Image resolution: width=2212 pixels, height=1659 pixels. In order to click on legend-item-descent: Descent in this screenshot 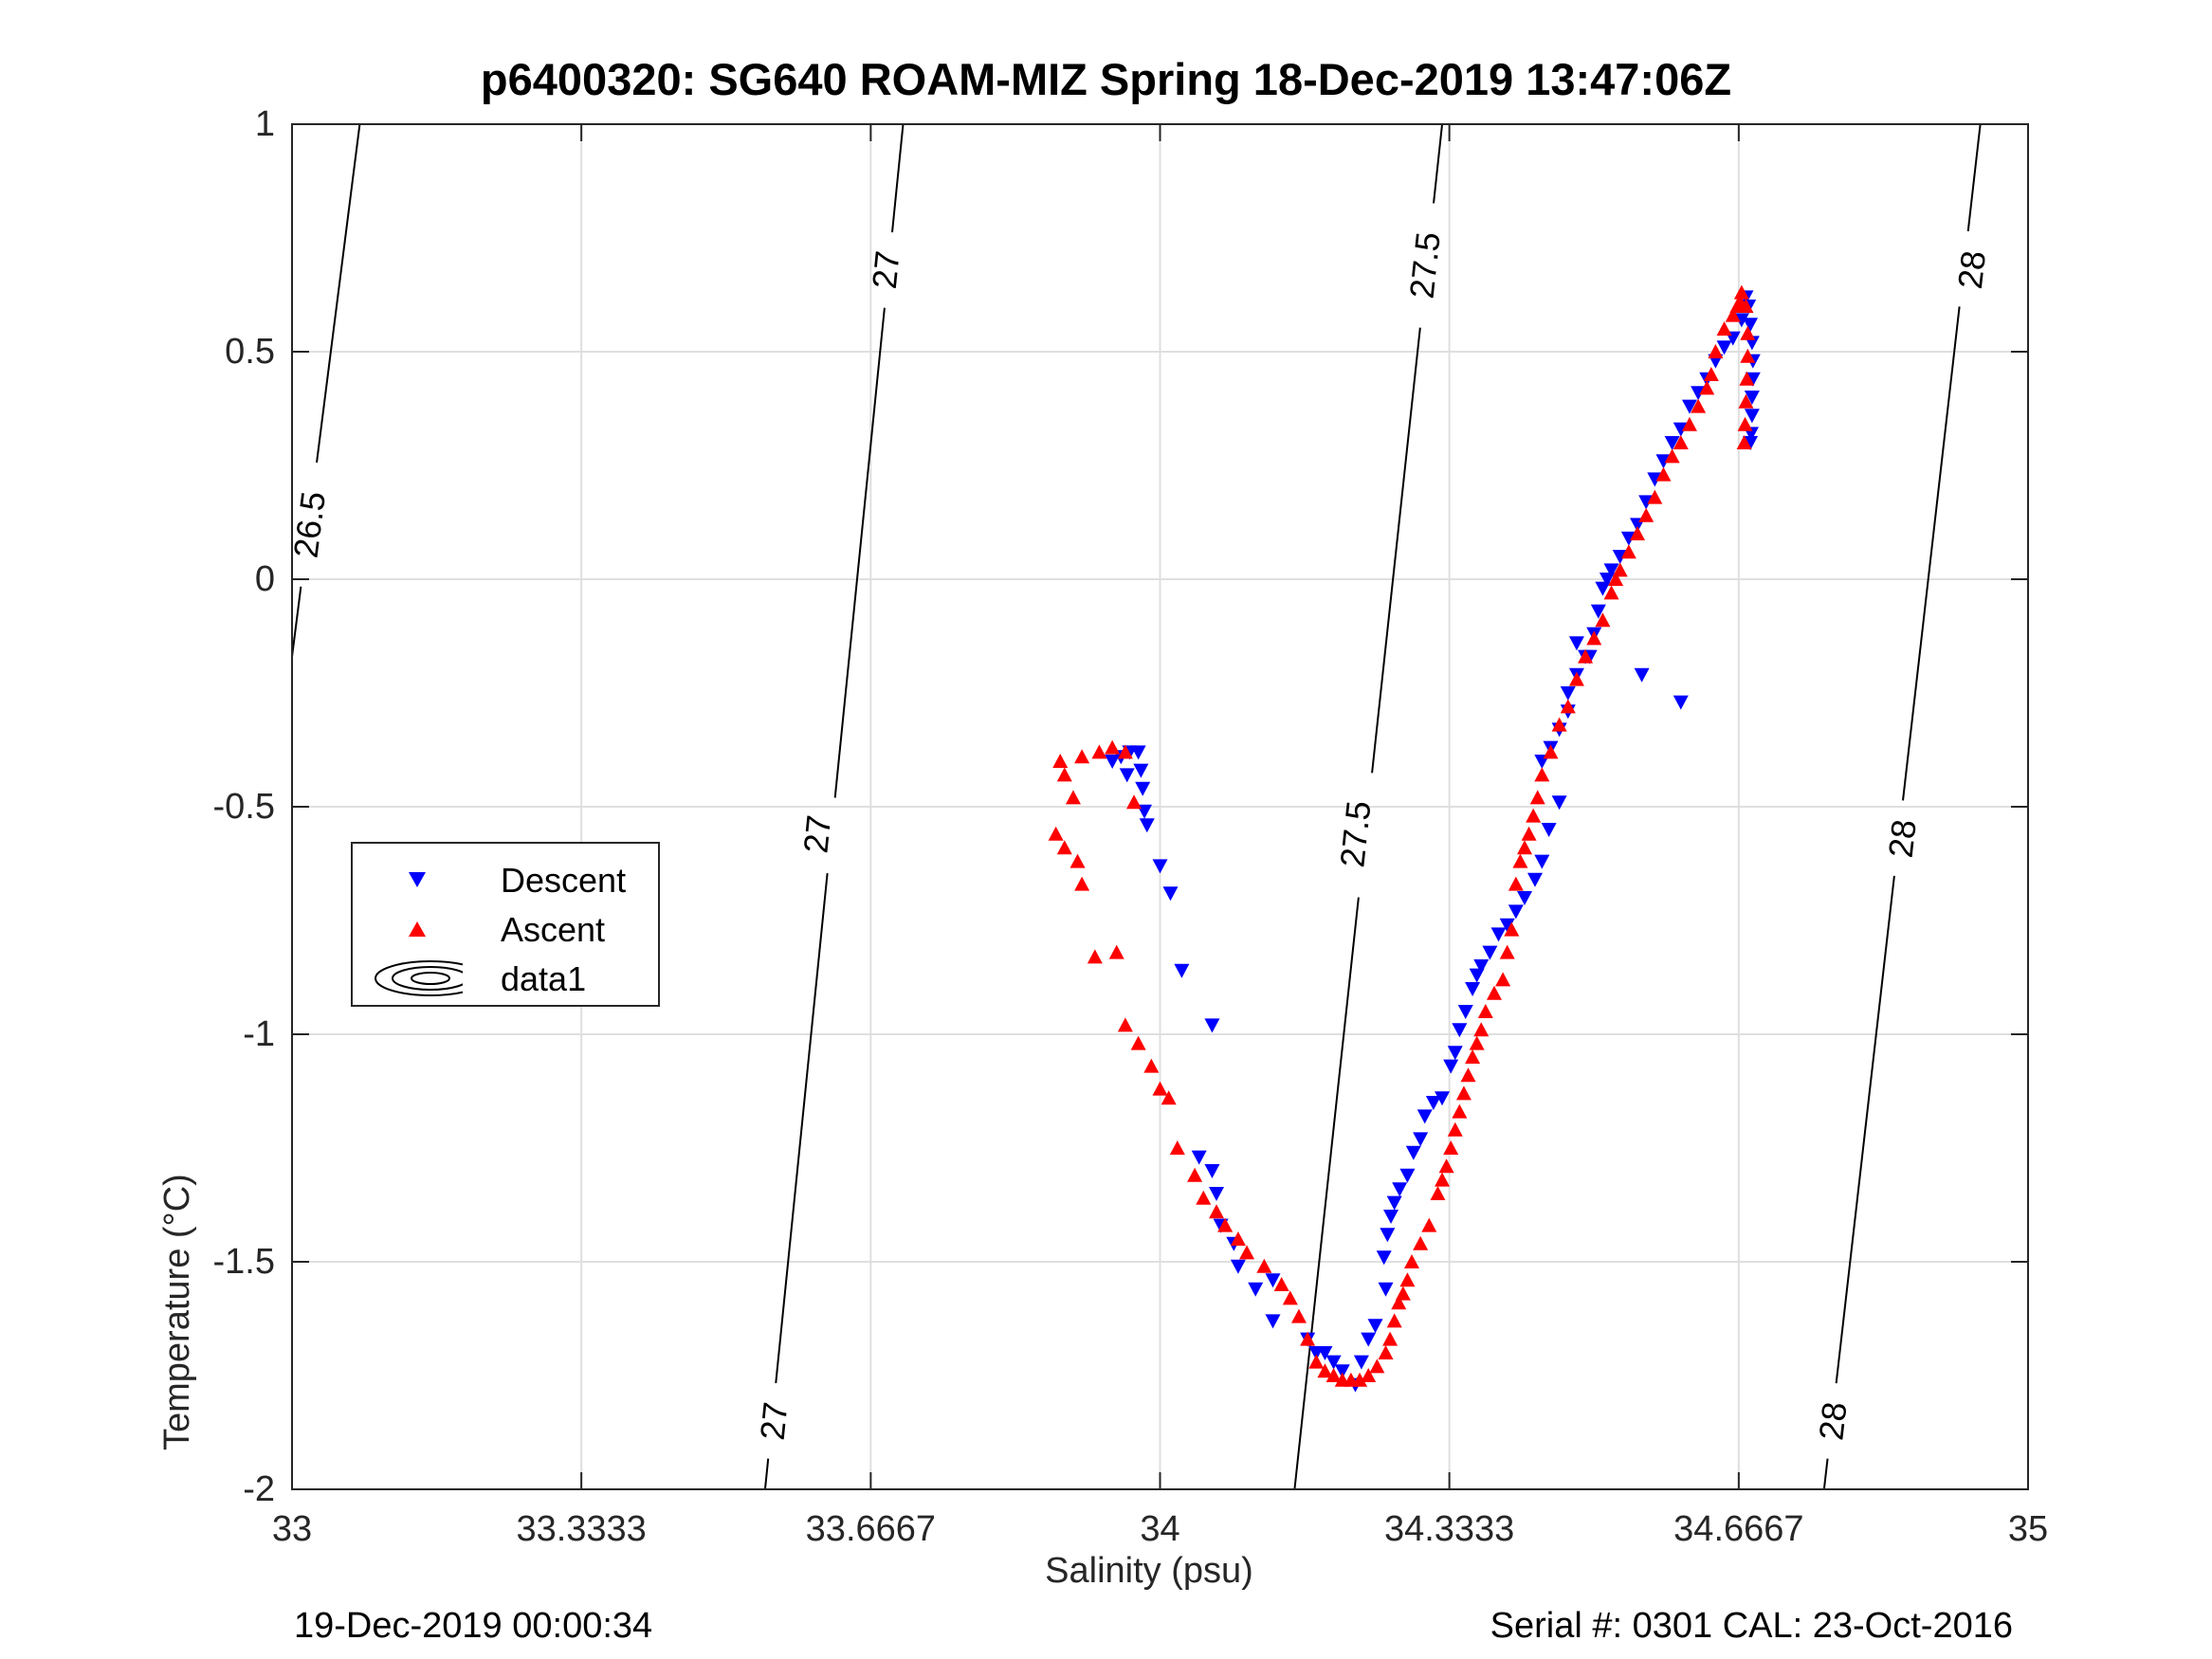, I will do `click(505, 879)`.